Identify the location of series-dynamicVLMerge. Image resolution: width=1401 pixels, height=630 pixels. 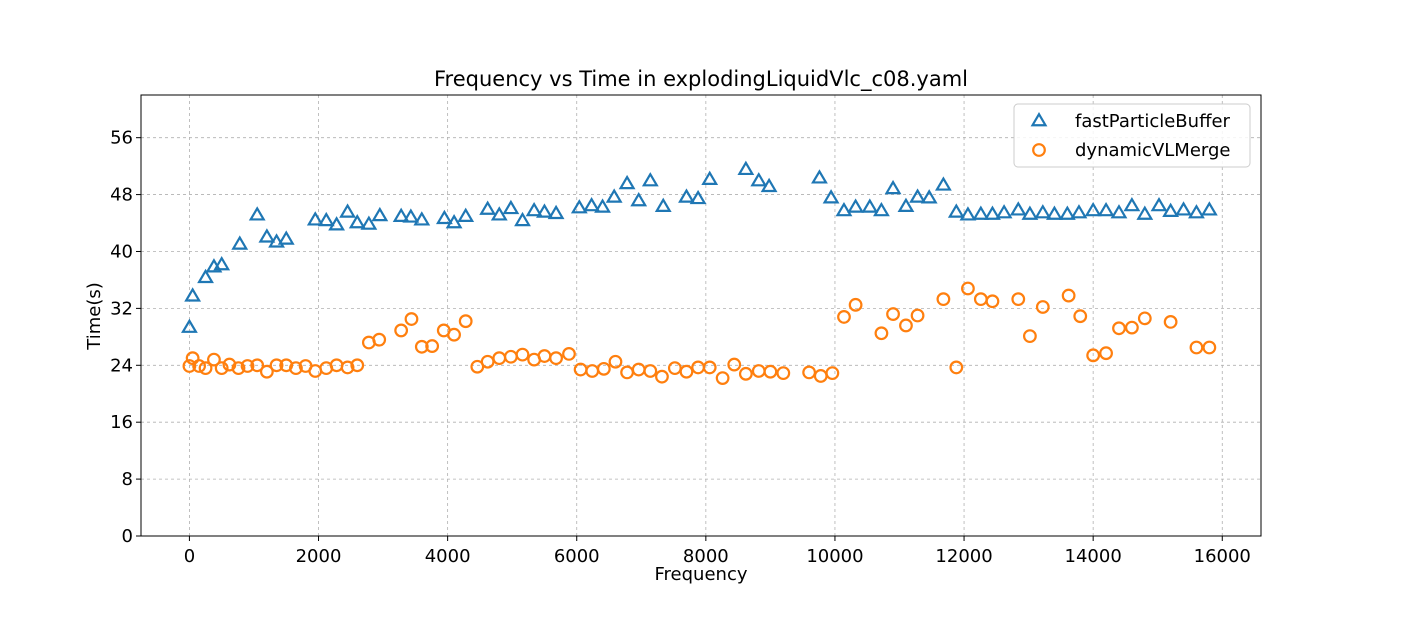
(699, 333).